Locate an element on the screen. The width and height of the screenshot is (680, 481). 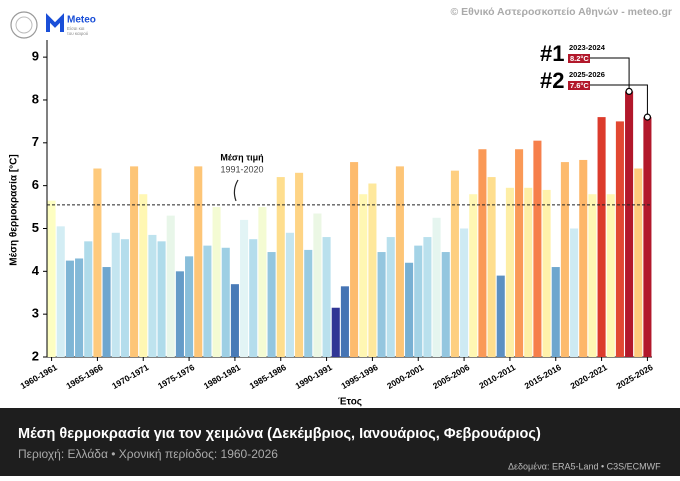
logo-tagline: του καιρού is located at coordinates (78, 33).